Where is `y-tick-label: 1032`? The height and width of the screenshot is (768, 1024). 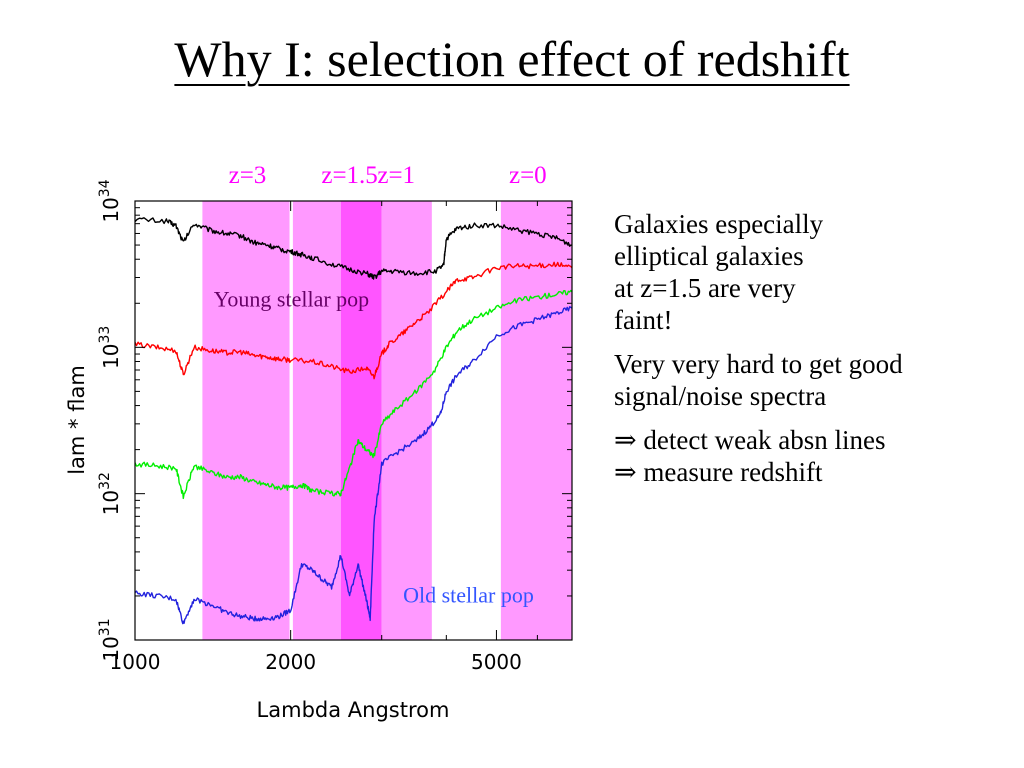 y-tick-label: 1032 is located at coordinates (110, 493).